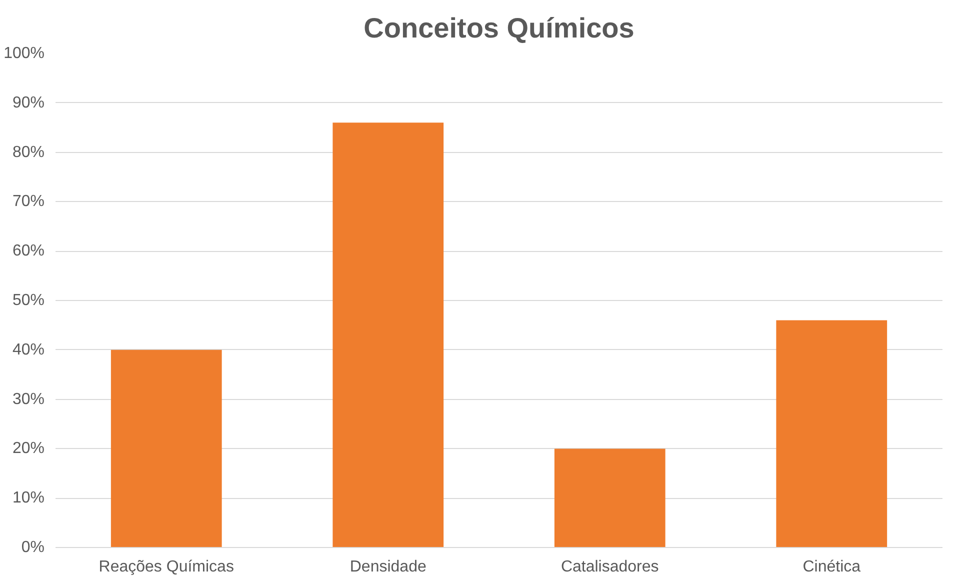  Describe the element at coordinates (609, 567) in the screenshot. I see `x-tick-label: Catalisadores` at that location.